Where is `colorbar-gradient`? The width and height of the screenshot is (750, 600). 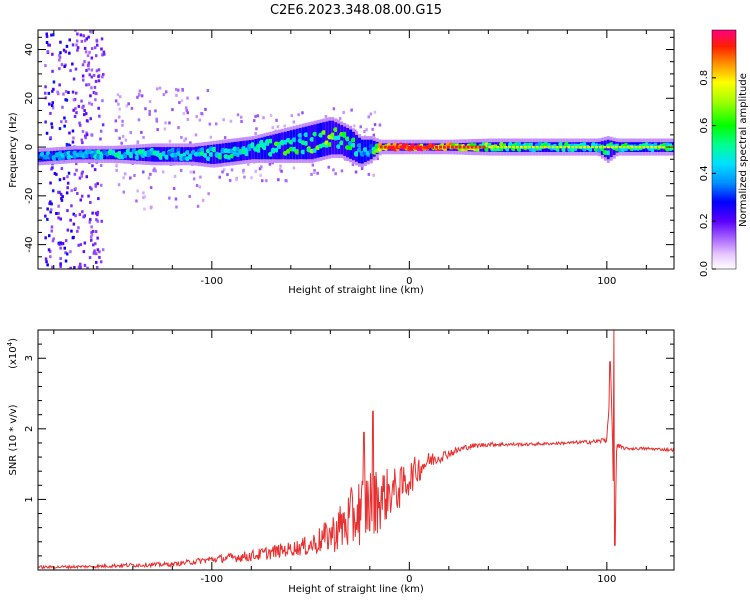 colorbar-gradient is located at coordinates (724, 149).